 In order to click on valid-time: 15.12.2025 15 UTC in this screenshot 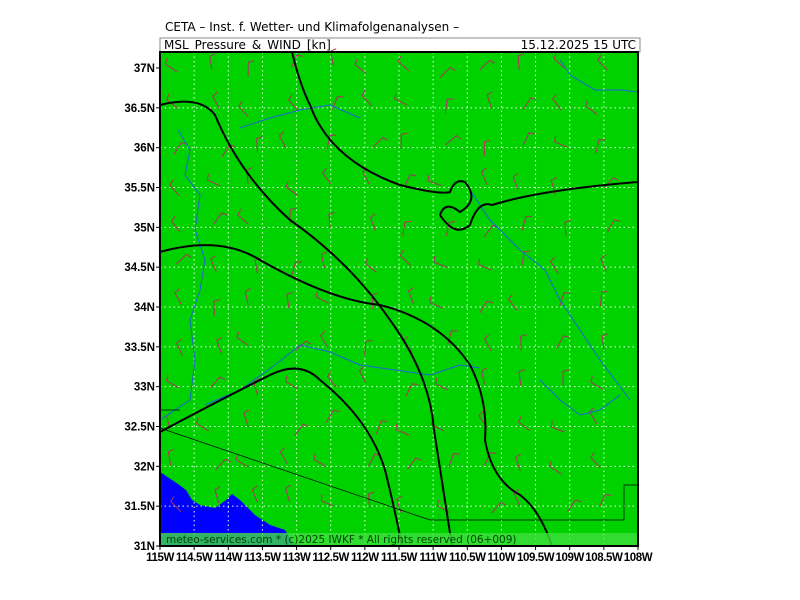, I will do `click(578, 45)`.